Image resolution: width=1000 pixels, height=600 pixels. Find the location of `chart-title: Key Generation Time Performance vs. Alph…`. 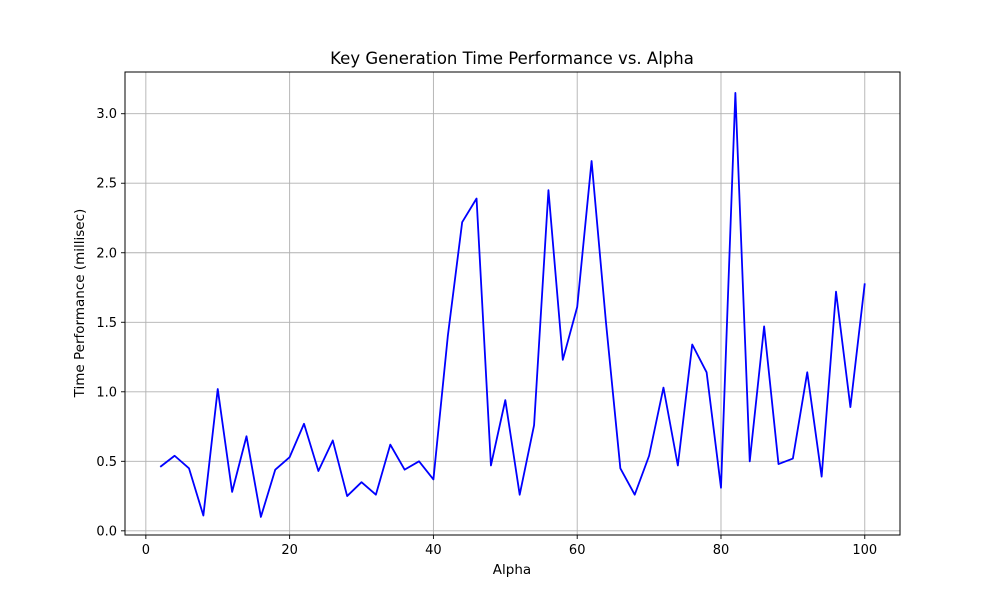

chart-title: Key Generation Time Performance vs. Alph… is located at coordinates (512, 58).